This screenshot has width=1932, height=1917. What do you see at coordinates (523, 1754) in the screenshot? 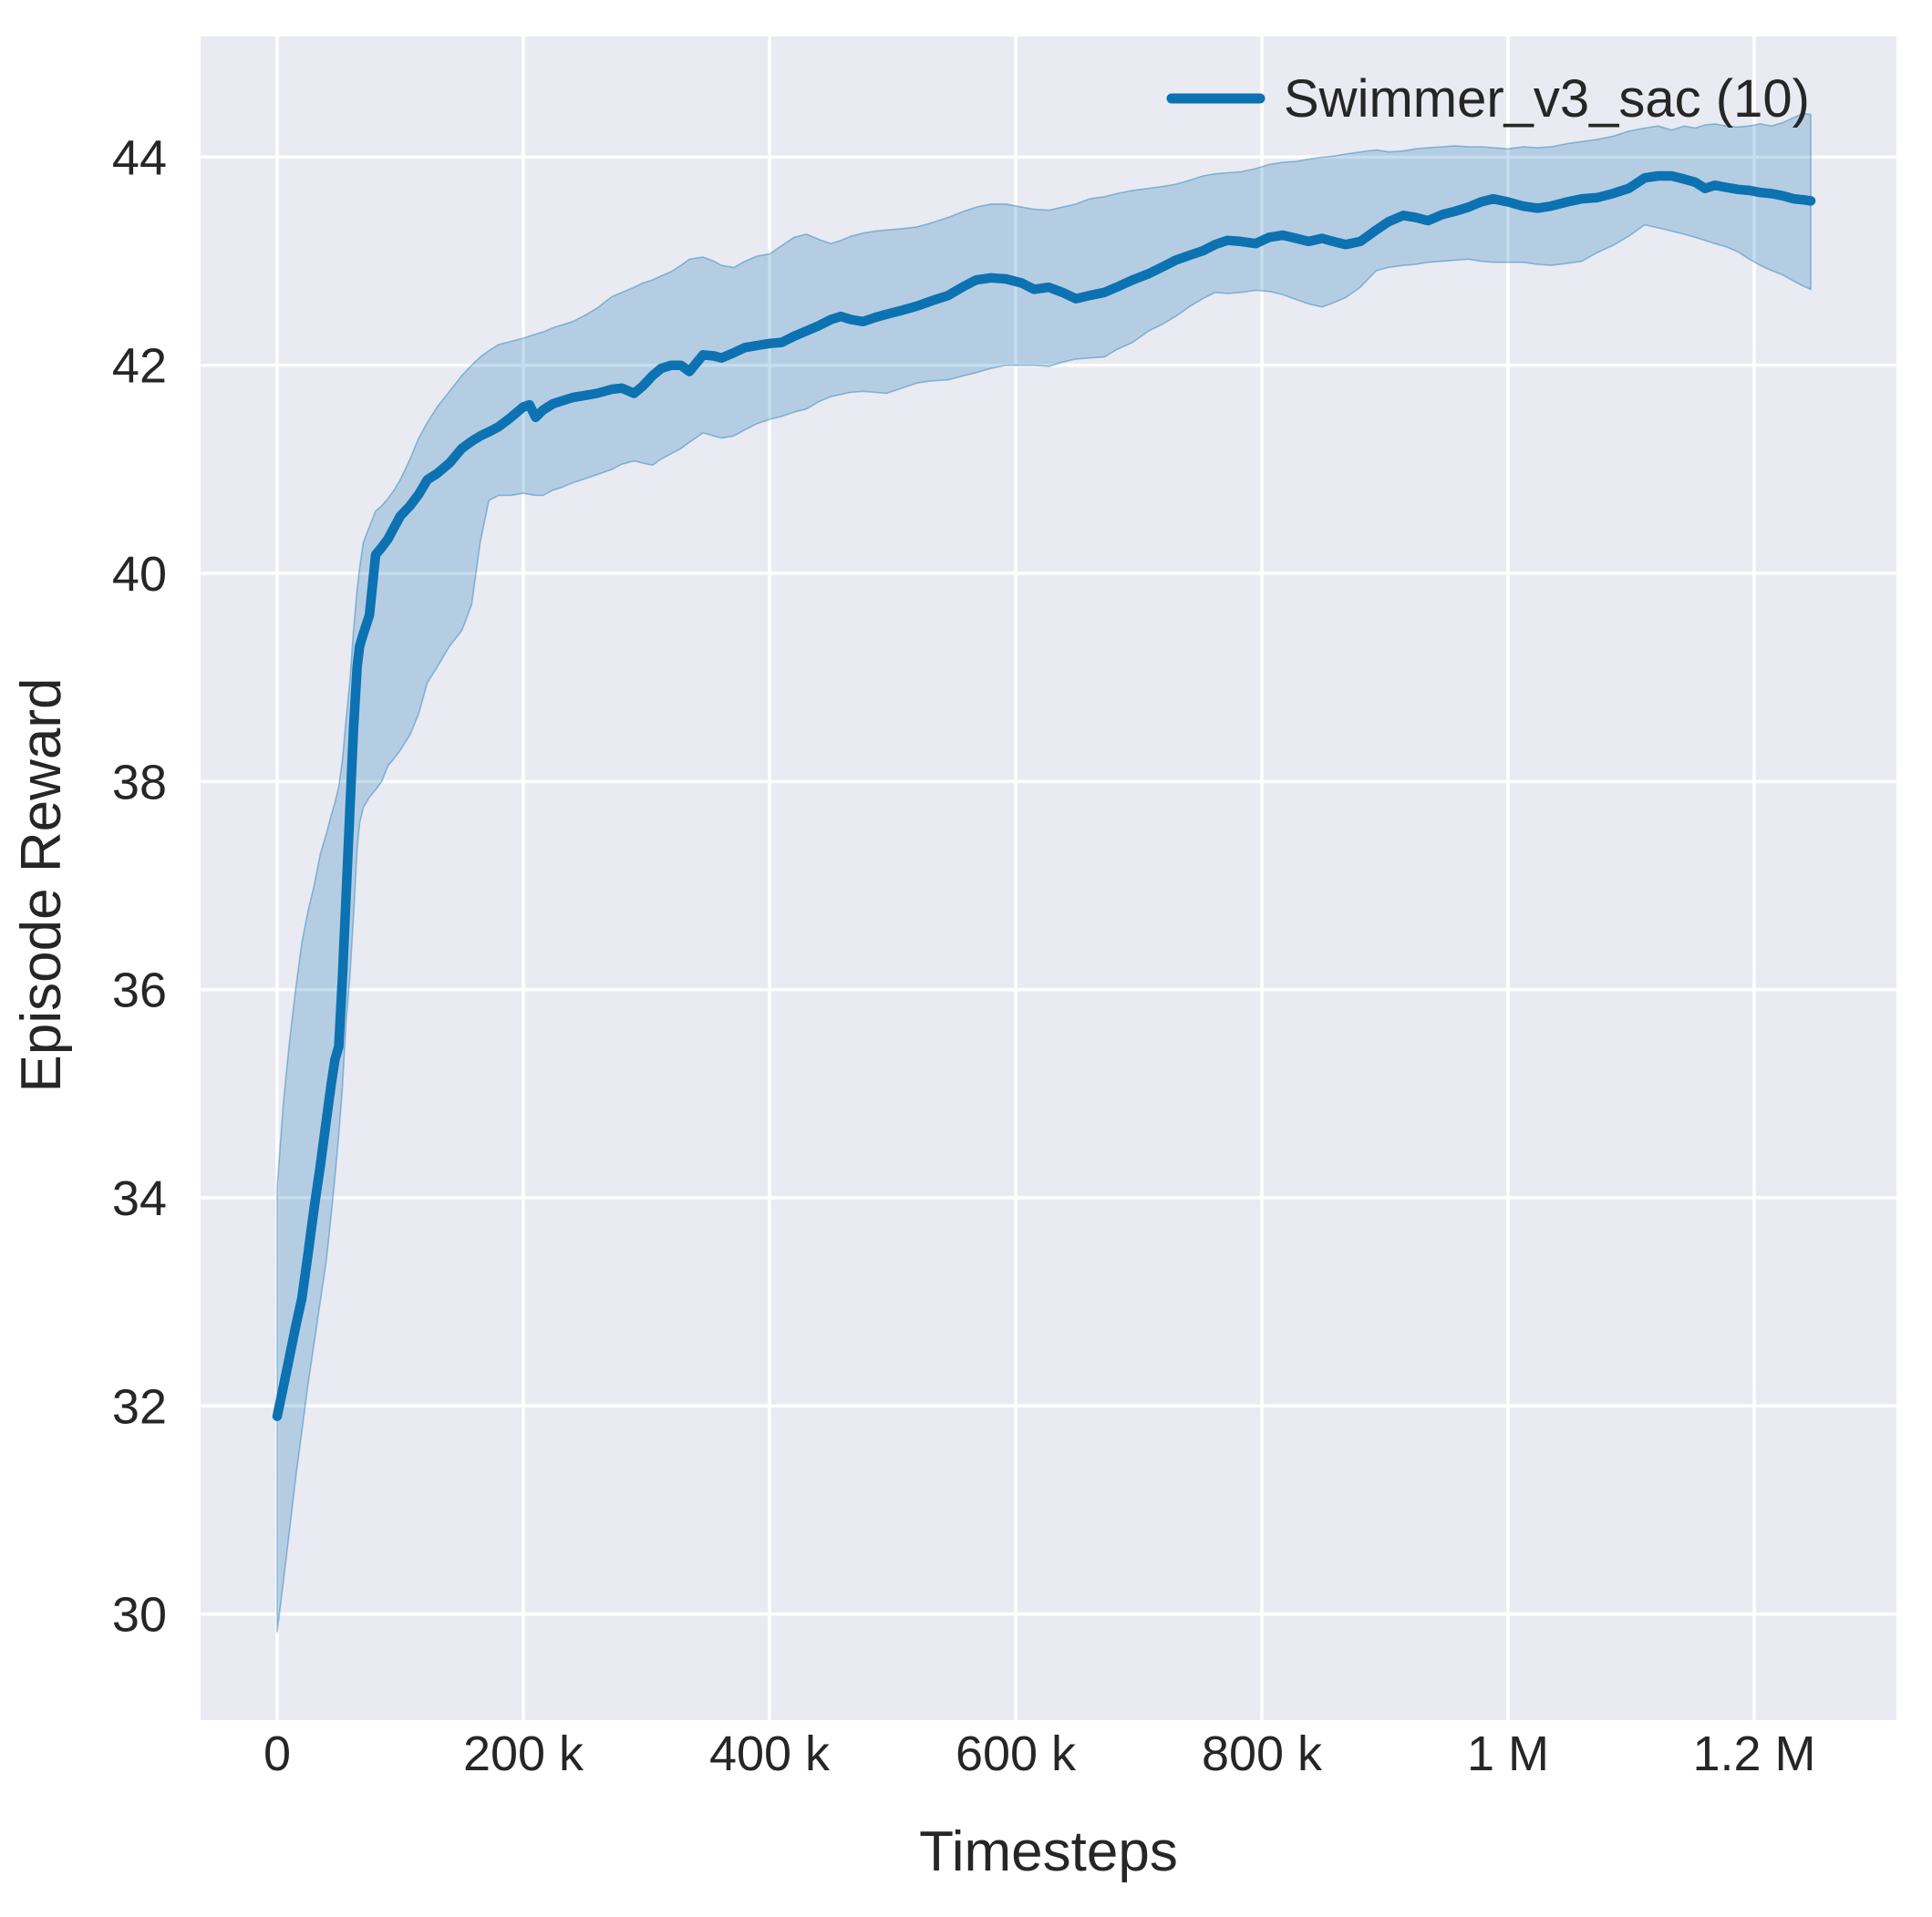
I see `x-tick-label: 200 k` at bounding box center [523, 1754].